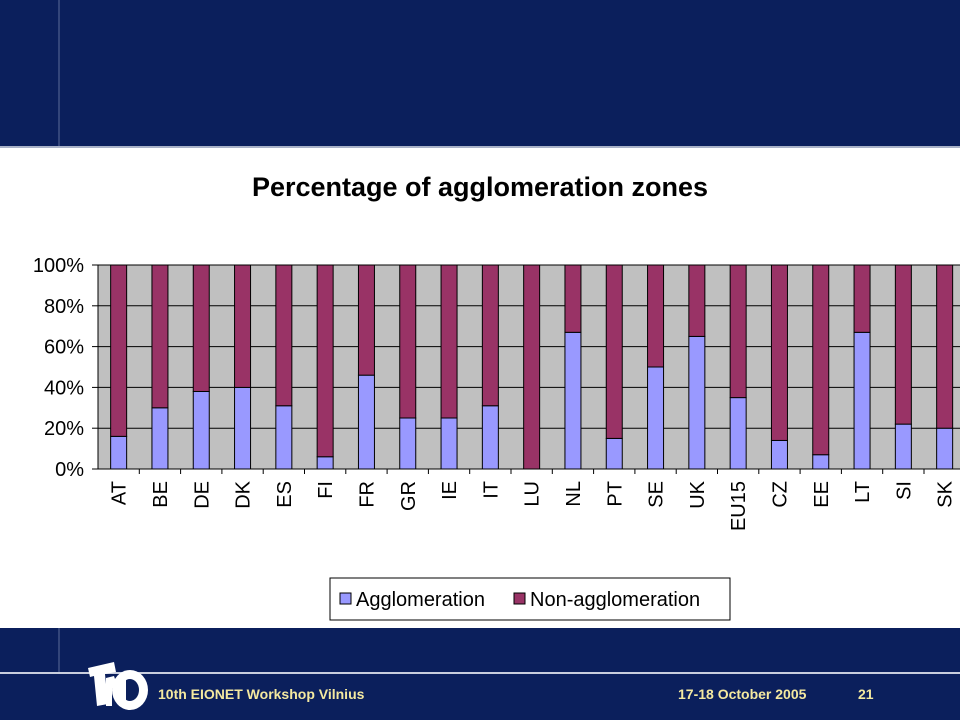 This screenshot has height=720, width=960. Describe the element at coordinates (491, 490) in the screenshot. I see `x-tick-label: IT` at that location.